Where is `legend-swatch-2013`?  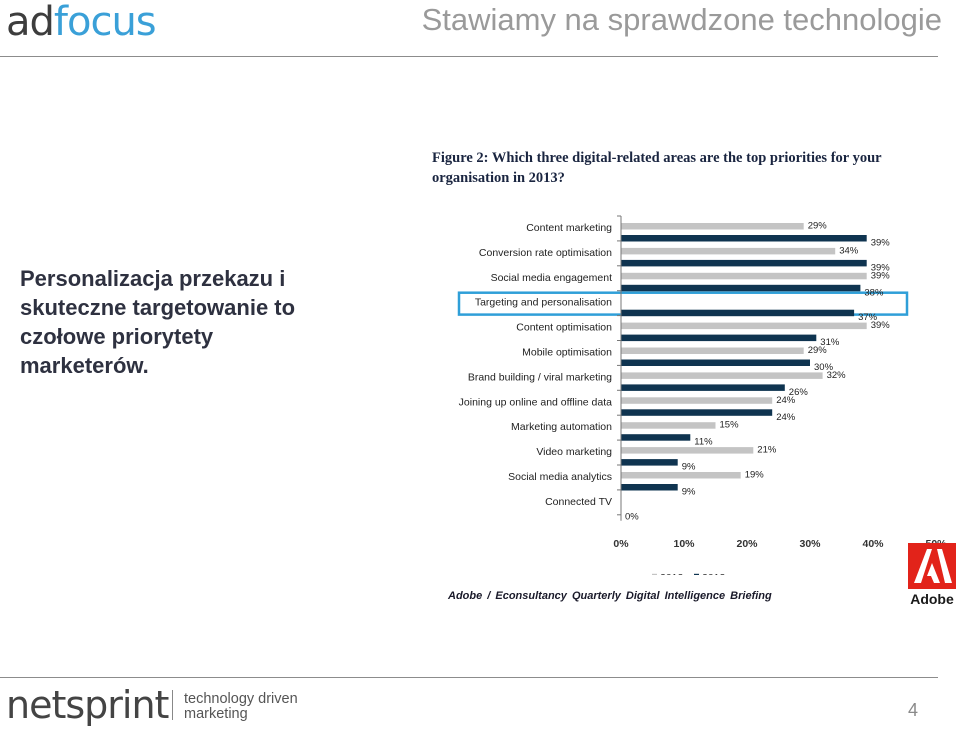
legend-swatch-2013 is located at coordinates (696, 574).